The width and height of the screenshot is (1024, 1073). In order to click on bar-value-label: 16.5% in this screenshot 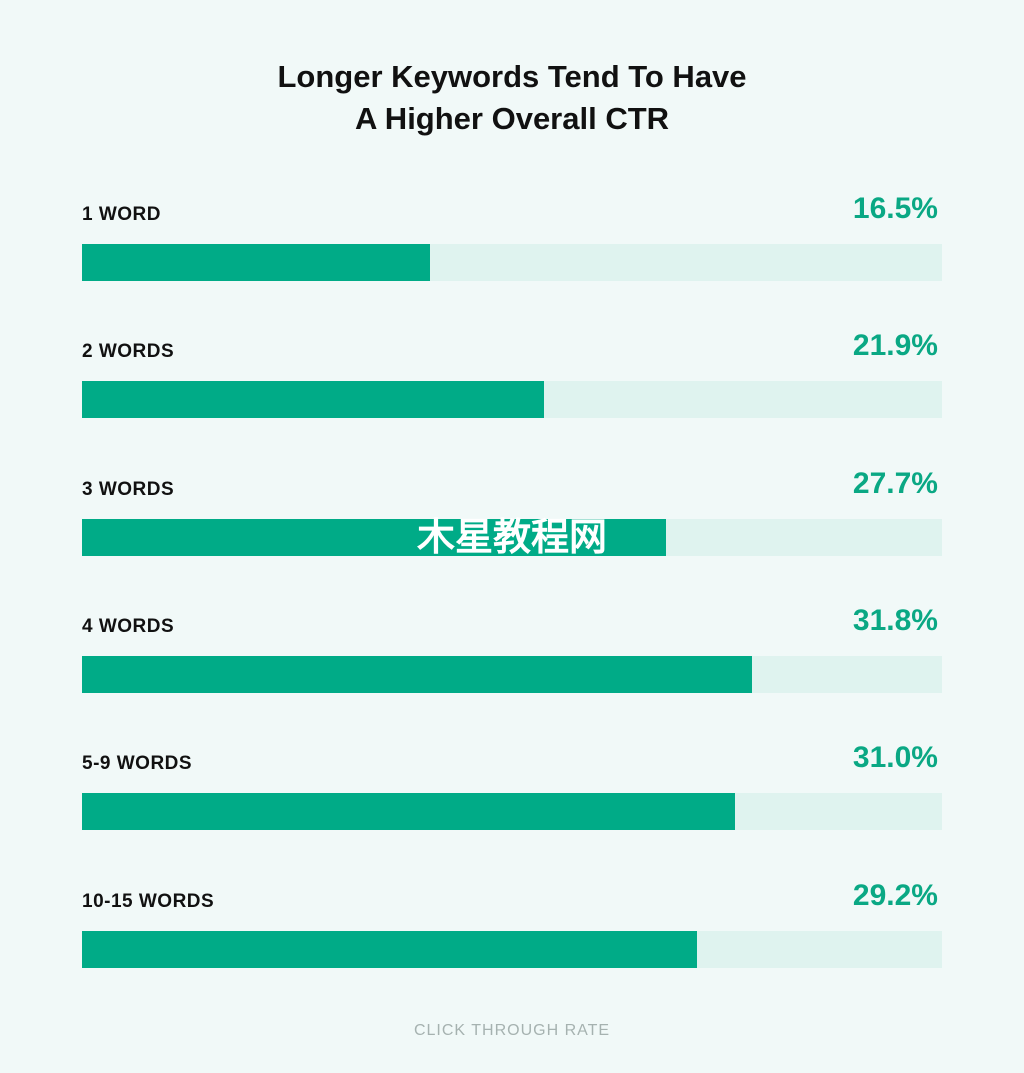, I will do `click(895, 208)`.